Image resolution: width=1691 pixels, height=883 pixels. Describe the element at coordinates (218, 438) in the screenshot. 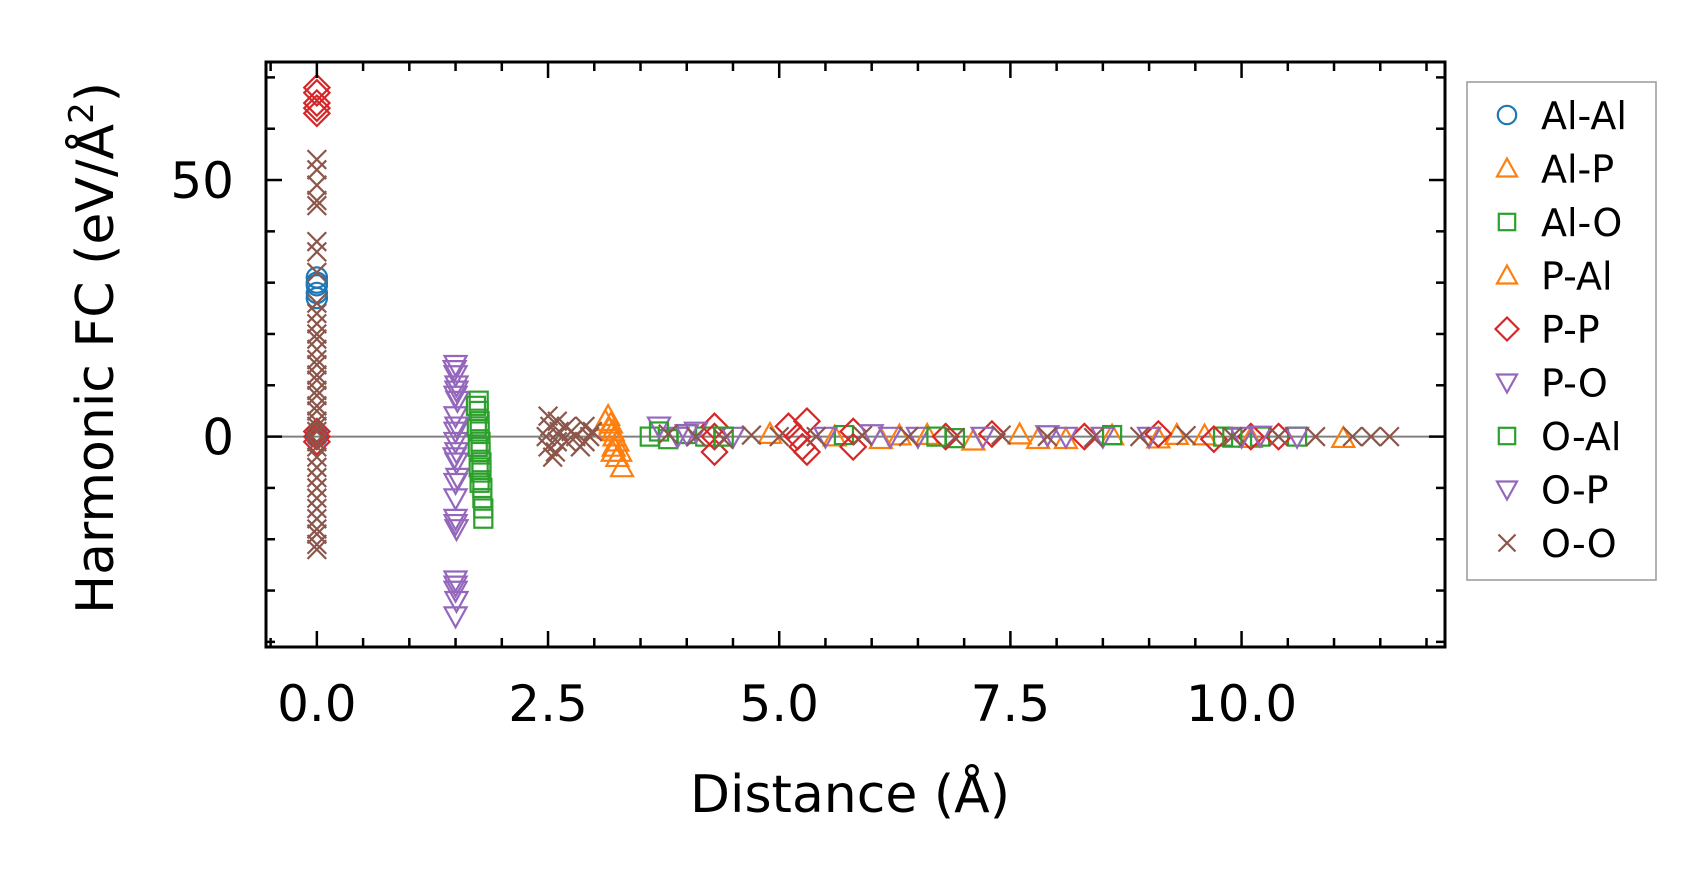

I see `y-tick-label: 0` at that location.